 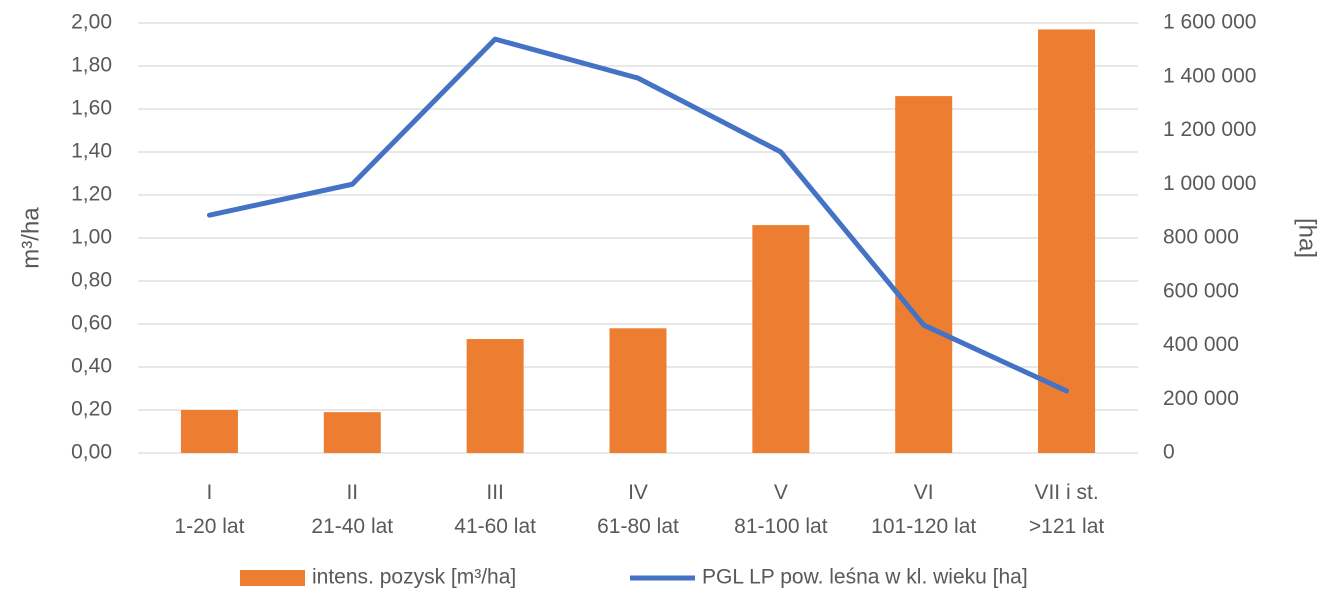 What do you see at coordinates (30, 238) in the screenshot?
I see `y-axis-title: m³/ha` at bounding box center [30, 238].